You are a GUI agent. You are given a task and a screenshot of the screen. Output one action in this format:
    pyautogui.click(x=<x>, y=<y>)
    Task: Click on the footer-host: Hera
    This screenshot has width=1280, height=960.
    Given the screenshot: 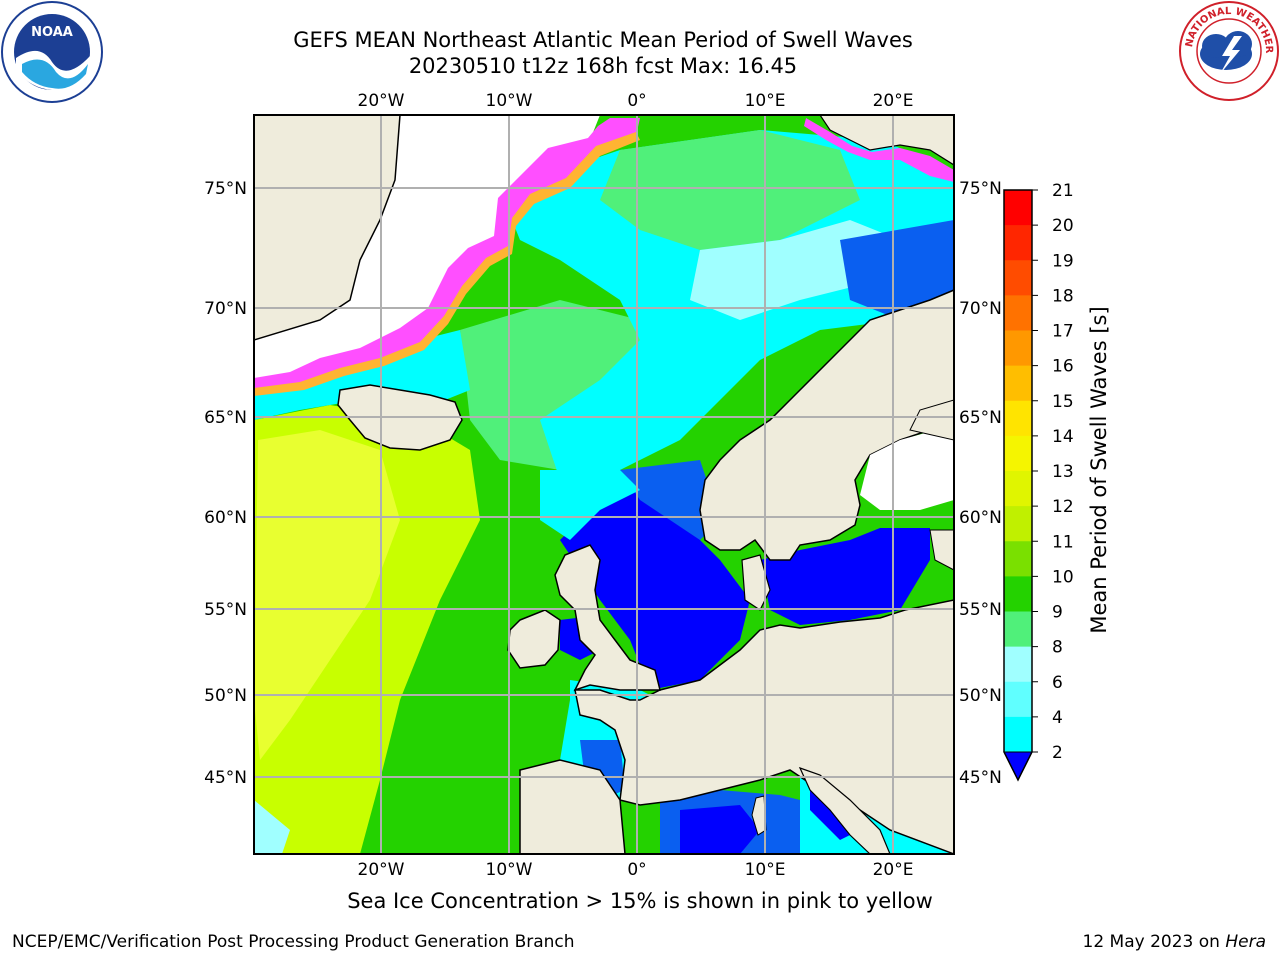 What is the action you would take?
    pyautogui.click(x=1245, y=942)
    